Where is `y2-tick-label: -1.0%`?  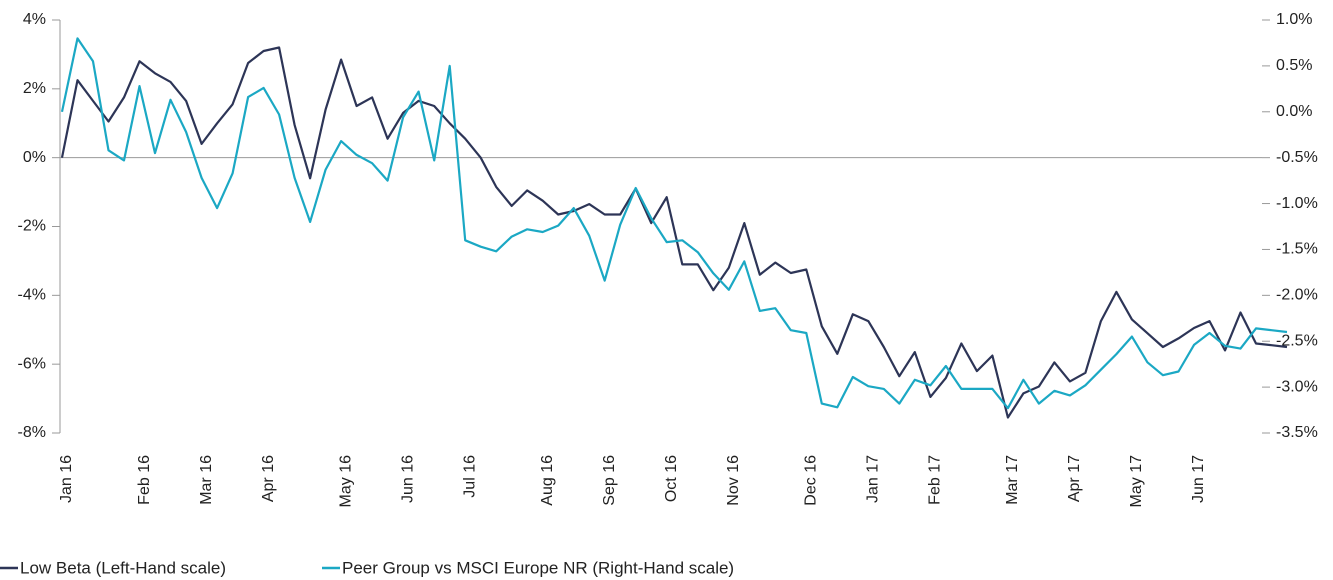 y2-tick-label: -1.0% is located at coordinates (1297, 203).